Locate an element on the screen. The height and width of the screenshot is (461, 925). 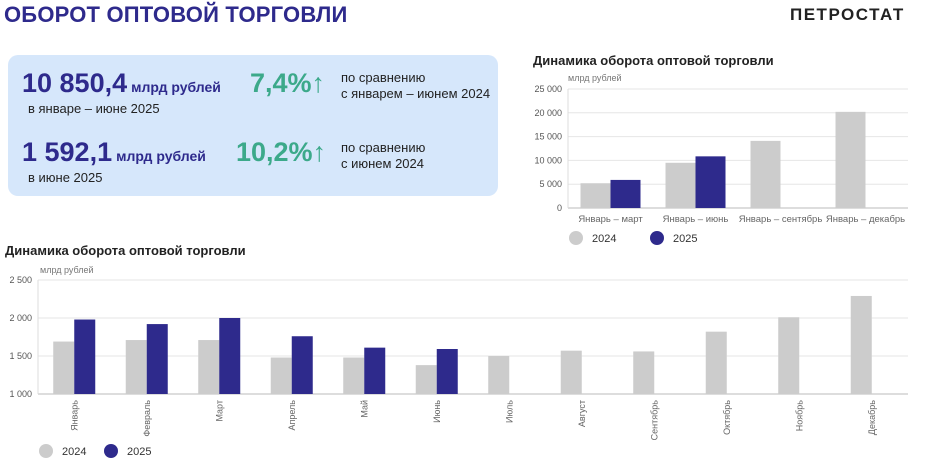
kpi-total-compare: по сравнению с январем – июнем 2024 is located at coordinates (415, 86).